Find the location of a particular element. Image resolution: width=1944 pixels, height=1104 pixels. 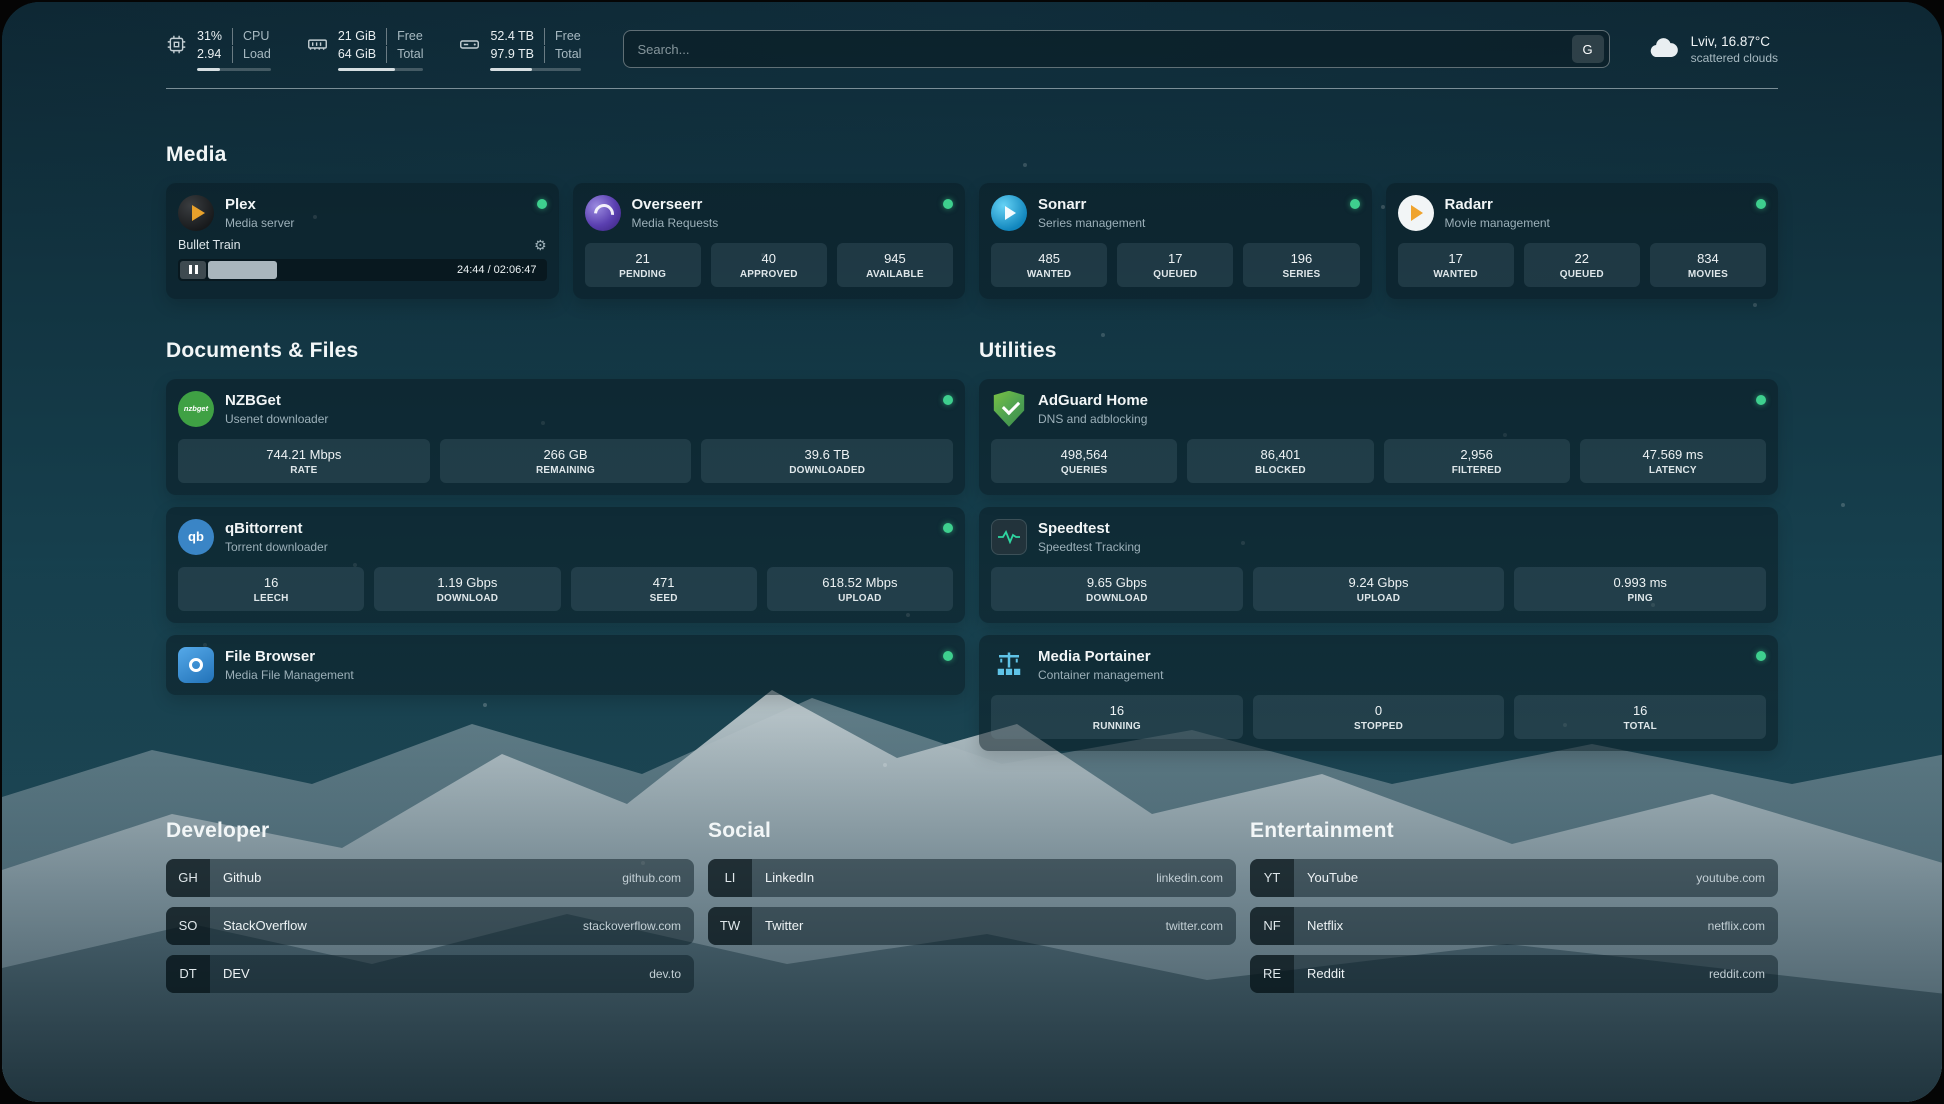

top-bar: 31% CPU 2.94 Load 21 GiB Free 64 is located at coordinates (972, 49).